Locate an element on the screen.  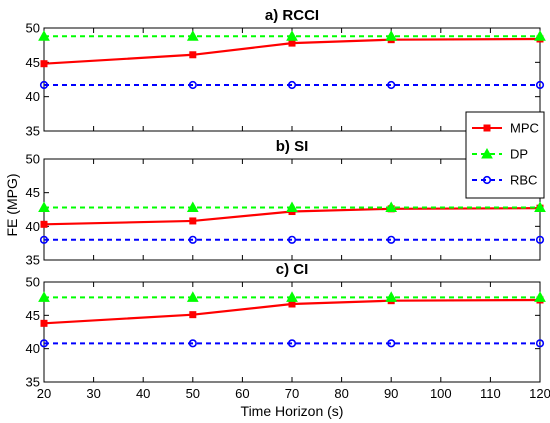
x-tick-label: 50 is located at coordinates (193, 393).